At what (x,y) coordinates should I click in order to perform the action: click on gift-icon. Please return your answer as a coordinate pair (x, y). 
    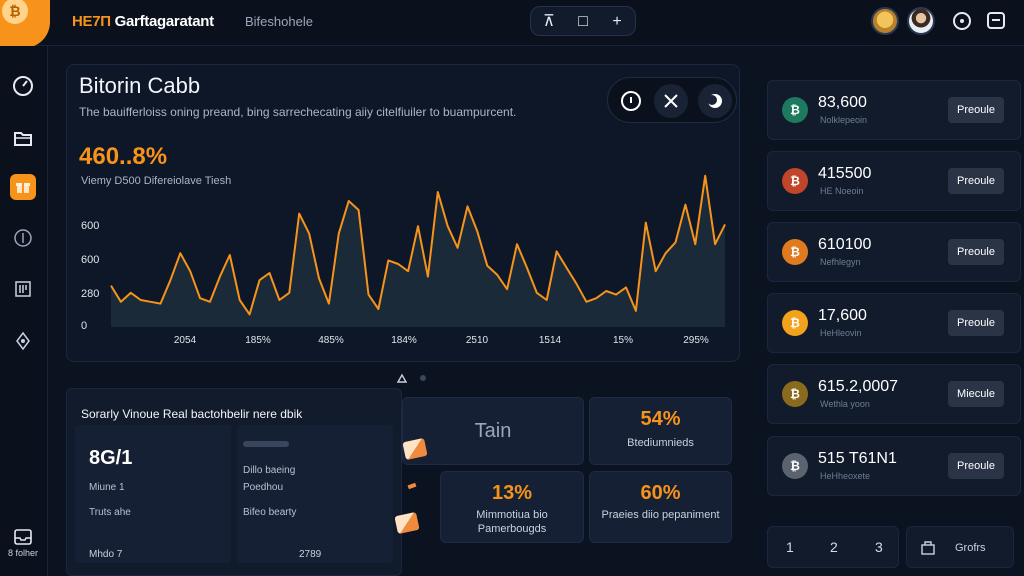
    Looking at the image, I should click on (23, 187).